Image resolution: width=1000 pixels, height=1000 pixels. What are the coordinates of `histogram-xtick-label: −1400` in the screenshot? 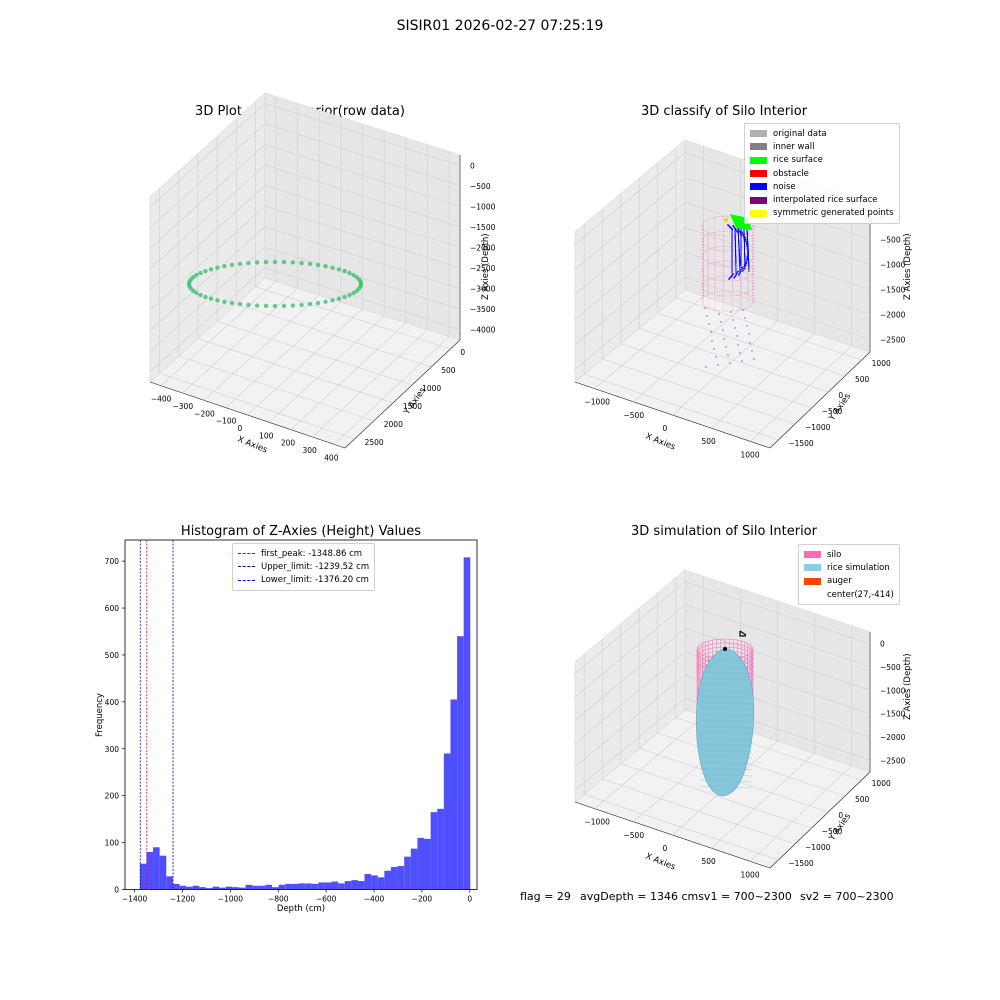 It's located at (135, 899).